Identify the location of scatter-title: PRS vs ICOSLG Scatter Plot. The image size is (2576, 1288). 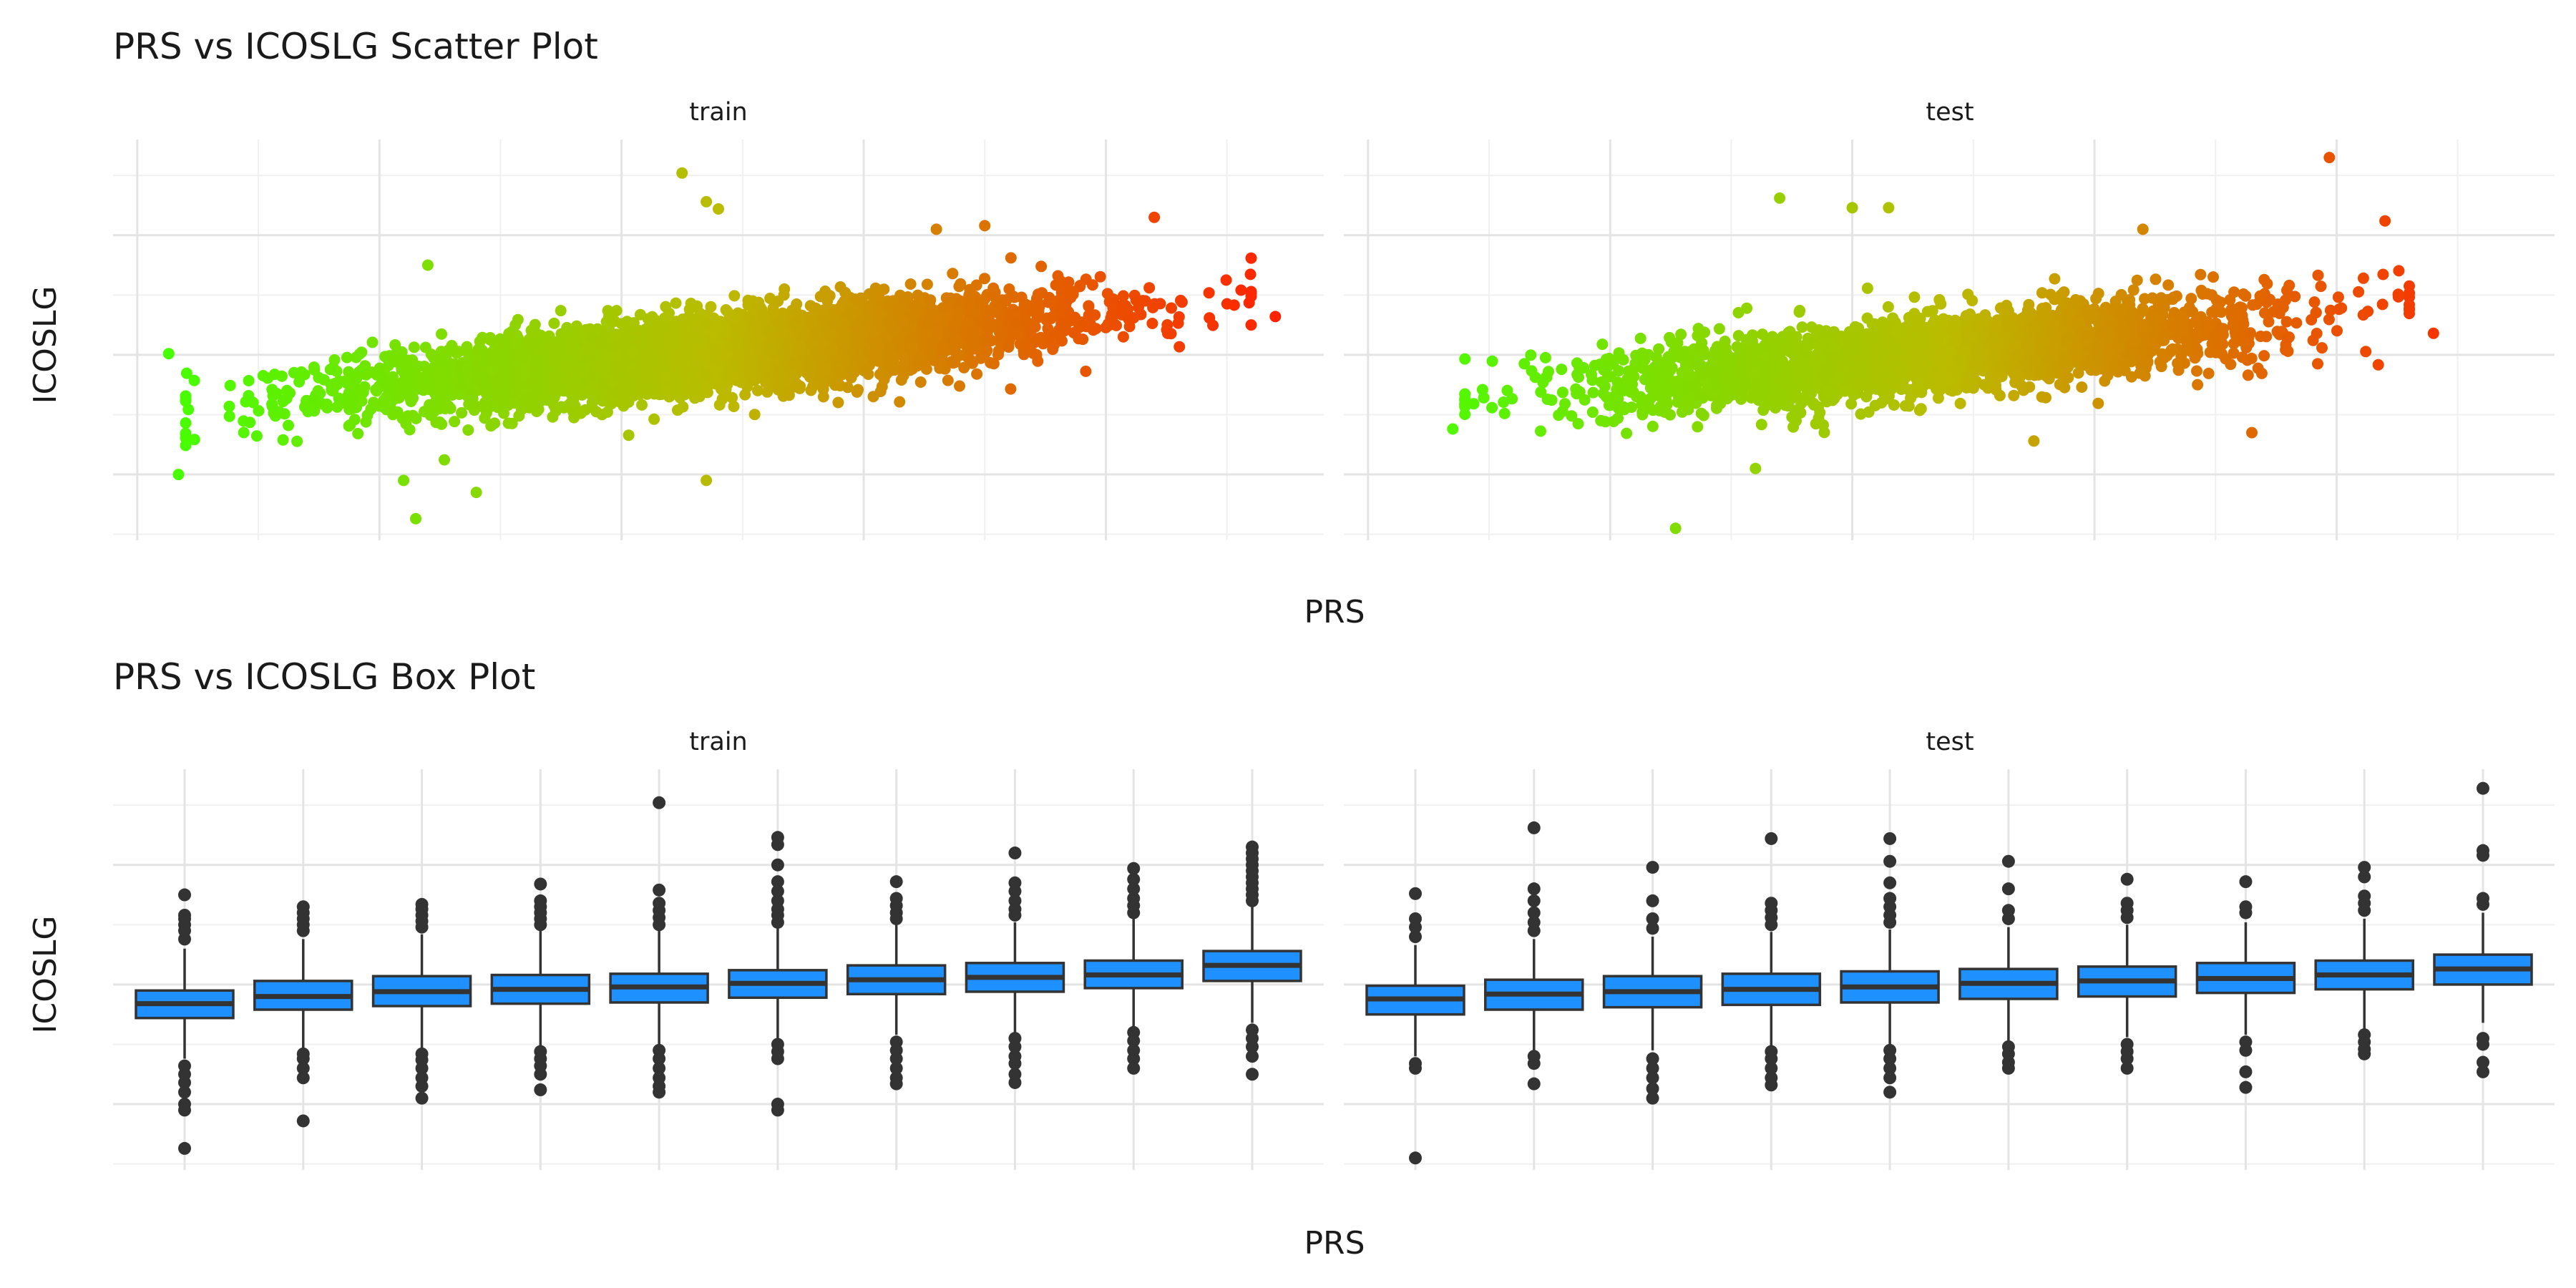
(355, 46).